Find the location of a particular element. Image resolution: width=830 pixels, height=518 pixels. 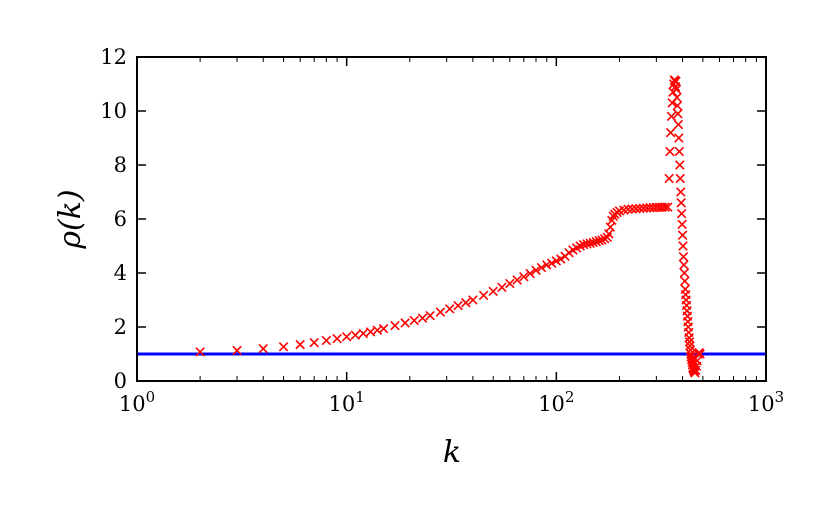

x-tick-label: 10² is located at coordinates (556, 402).